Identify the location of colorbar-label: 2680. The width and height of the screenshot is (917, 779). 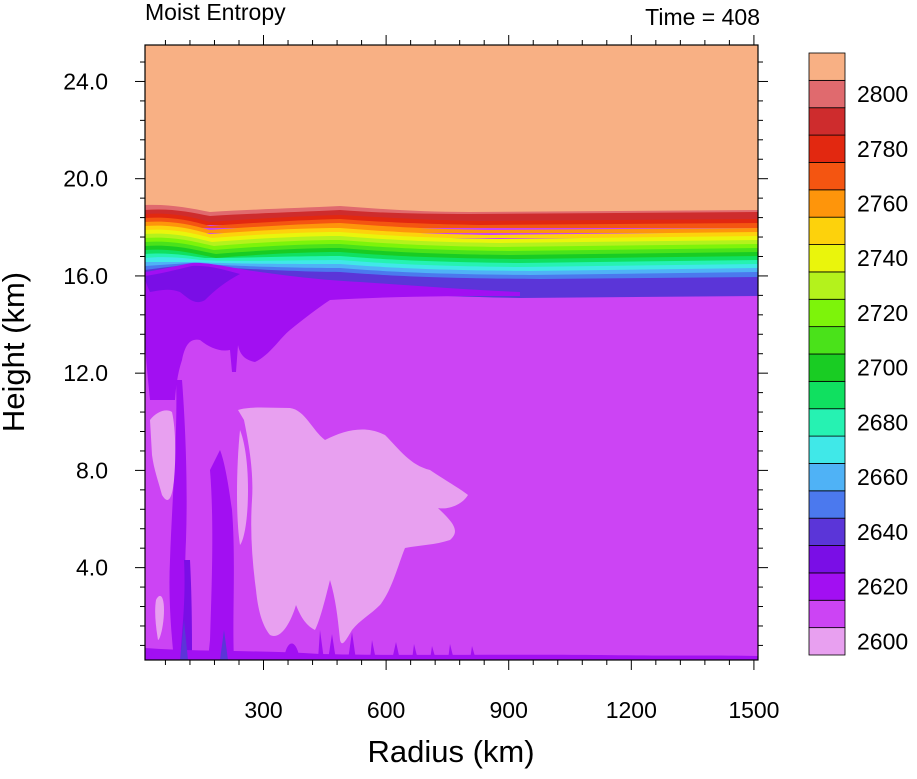
(882, 422).